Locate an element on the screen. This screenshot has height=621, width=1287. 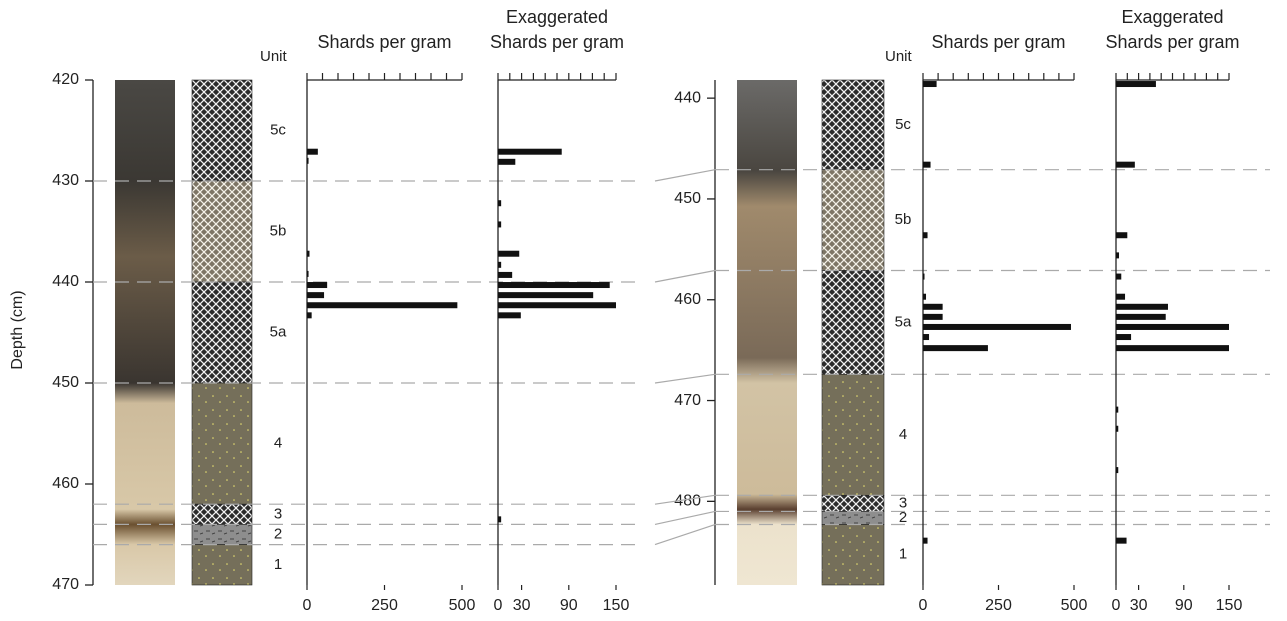
y-axis-label: Depth (cm) is located at coordinates (17, 329).